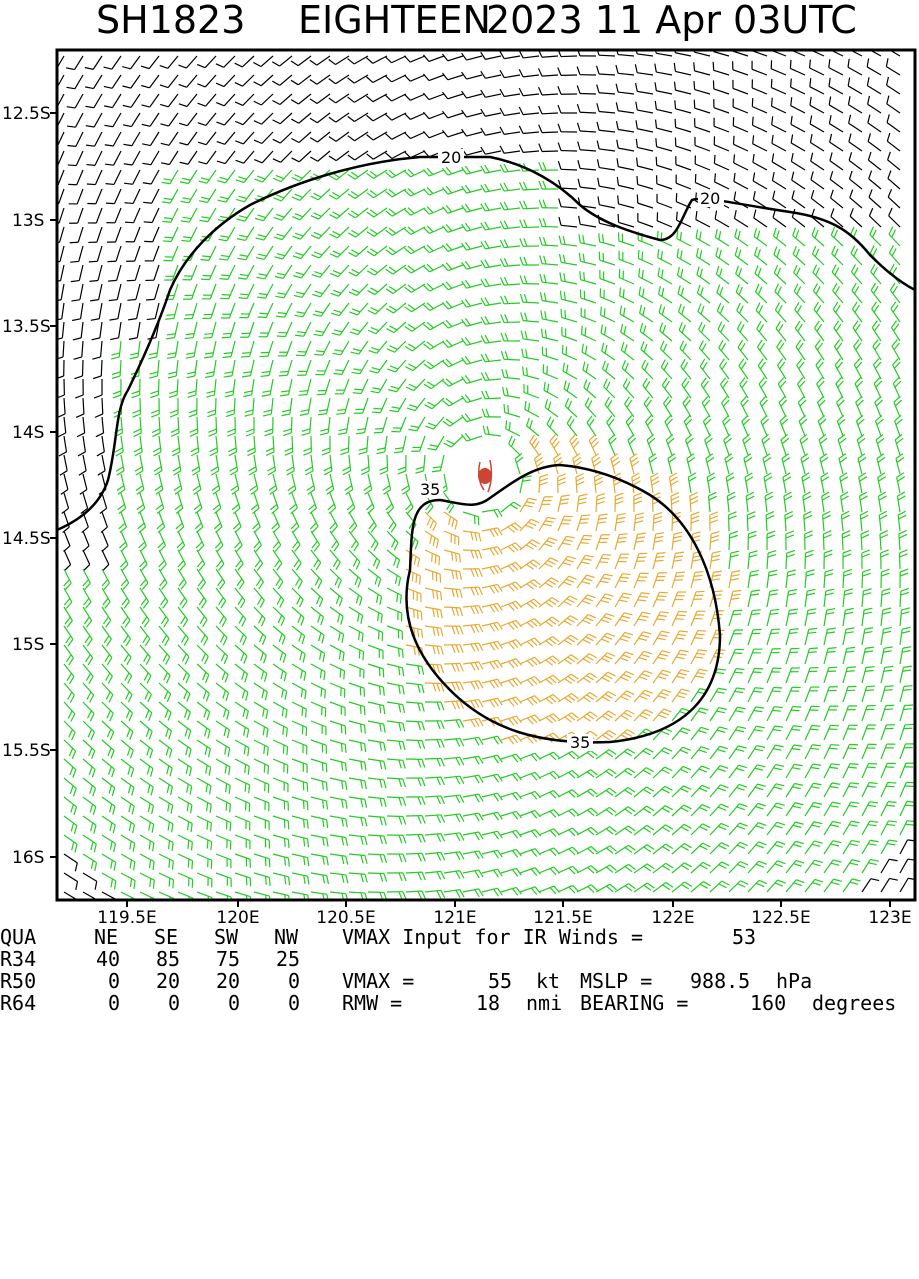 The height and width of the screenshot is (1279, 919). I want to click on rmw-value: 18, so click(488, 1003).